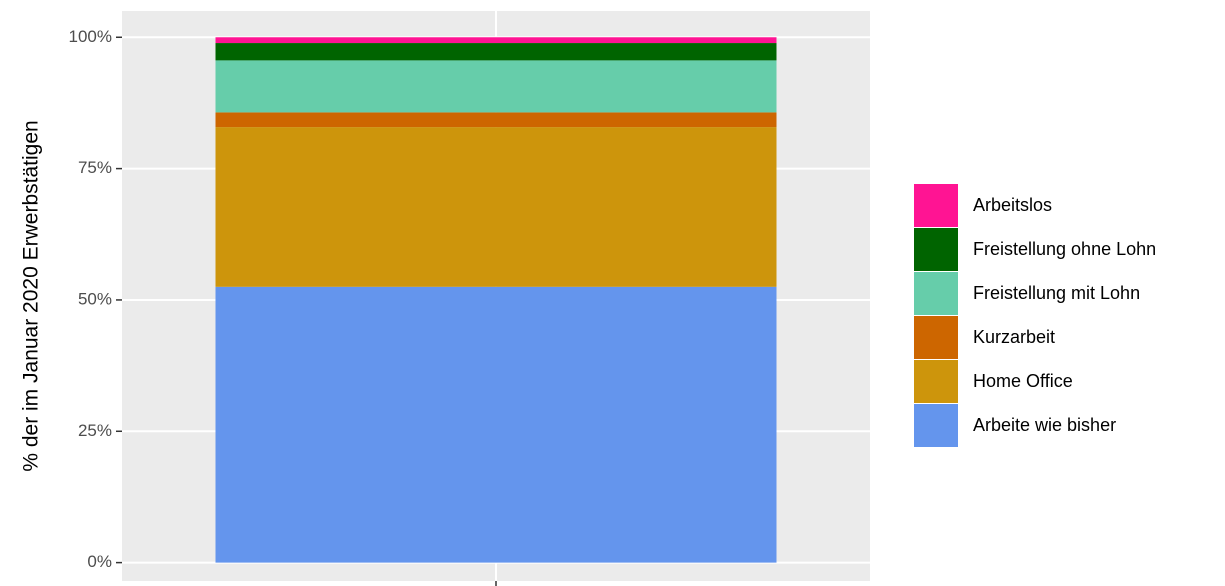  I want to click on y-tick-label: 50%, so click(95, 298).